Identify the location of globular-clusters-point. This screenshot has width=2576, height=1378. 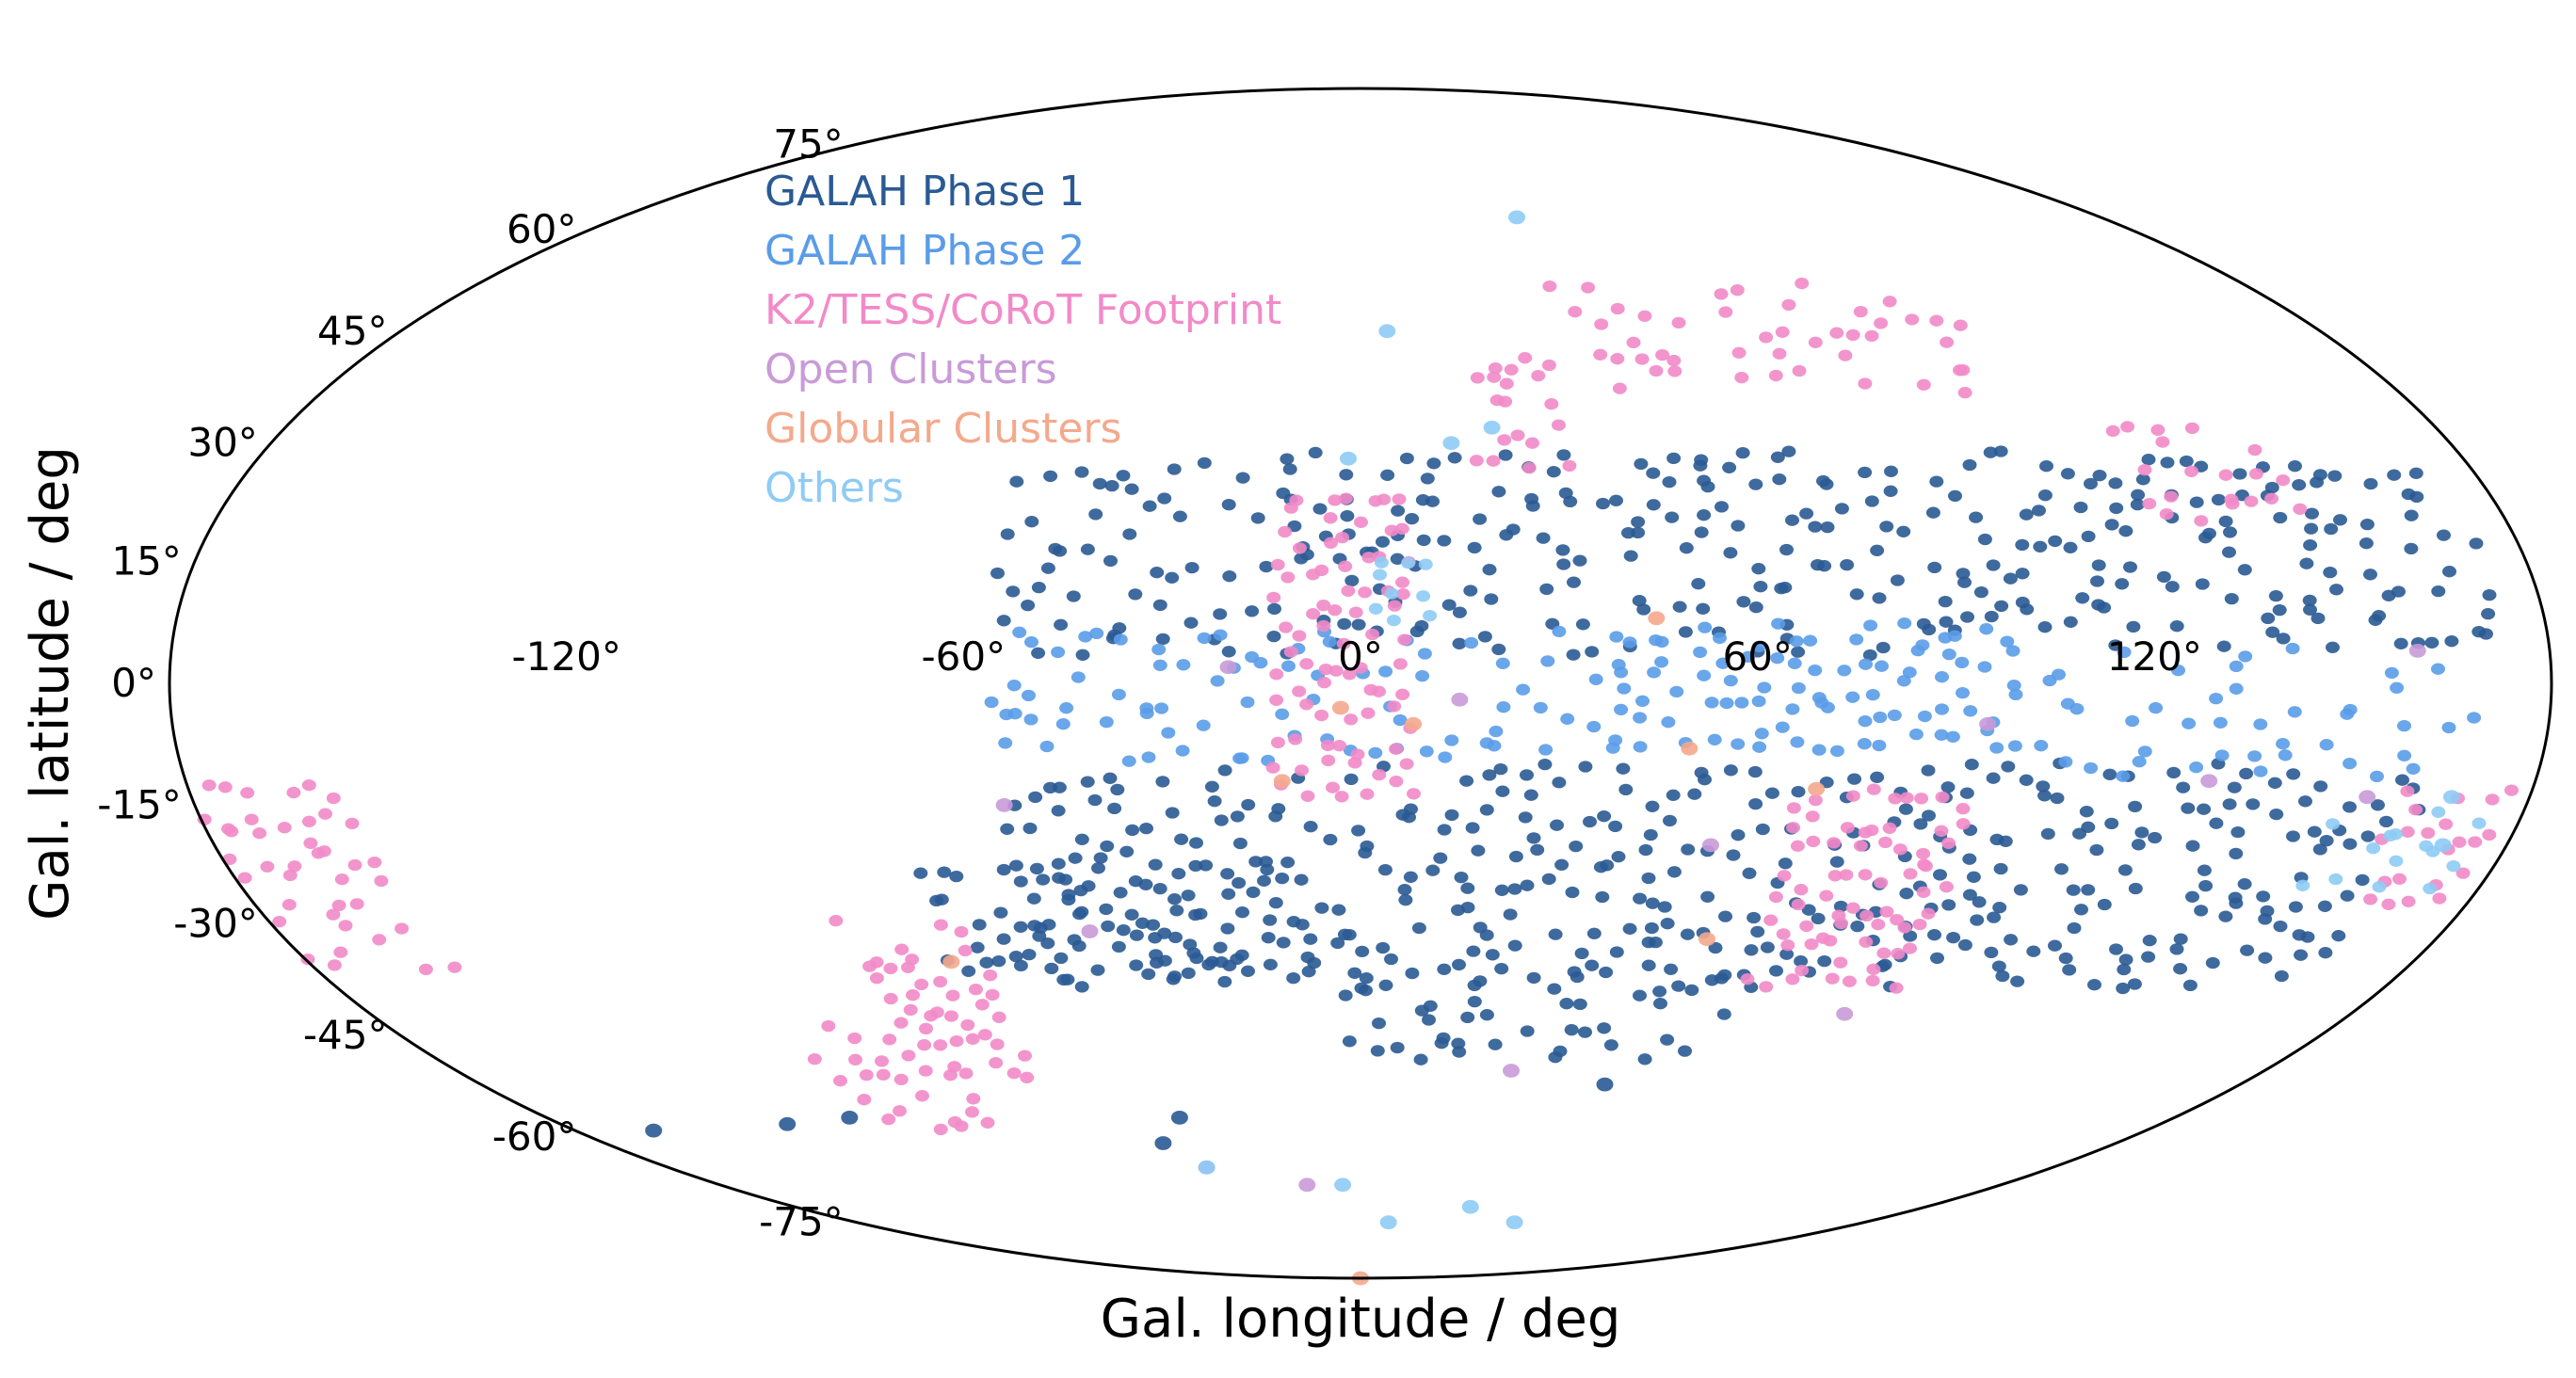
(1690, 748).